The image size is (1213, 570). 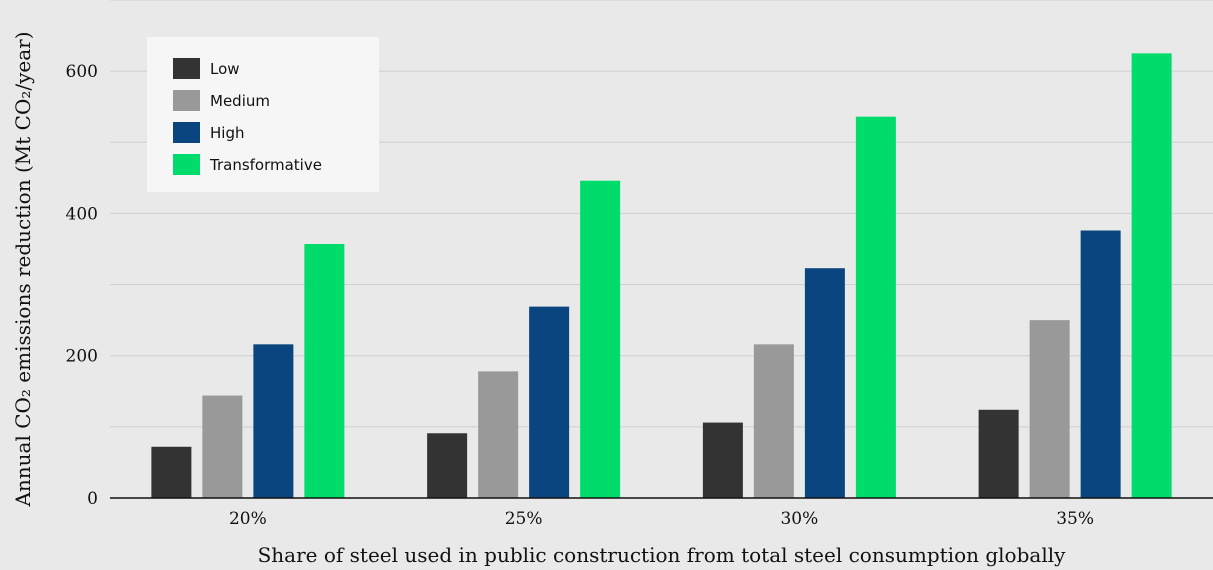 I want to click on legend-swatch-high, so click(x=186, y=132).